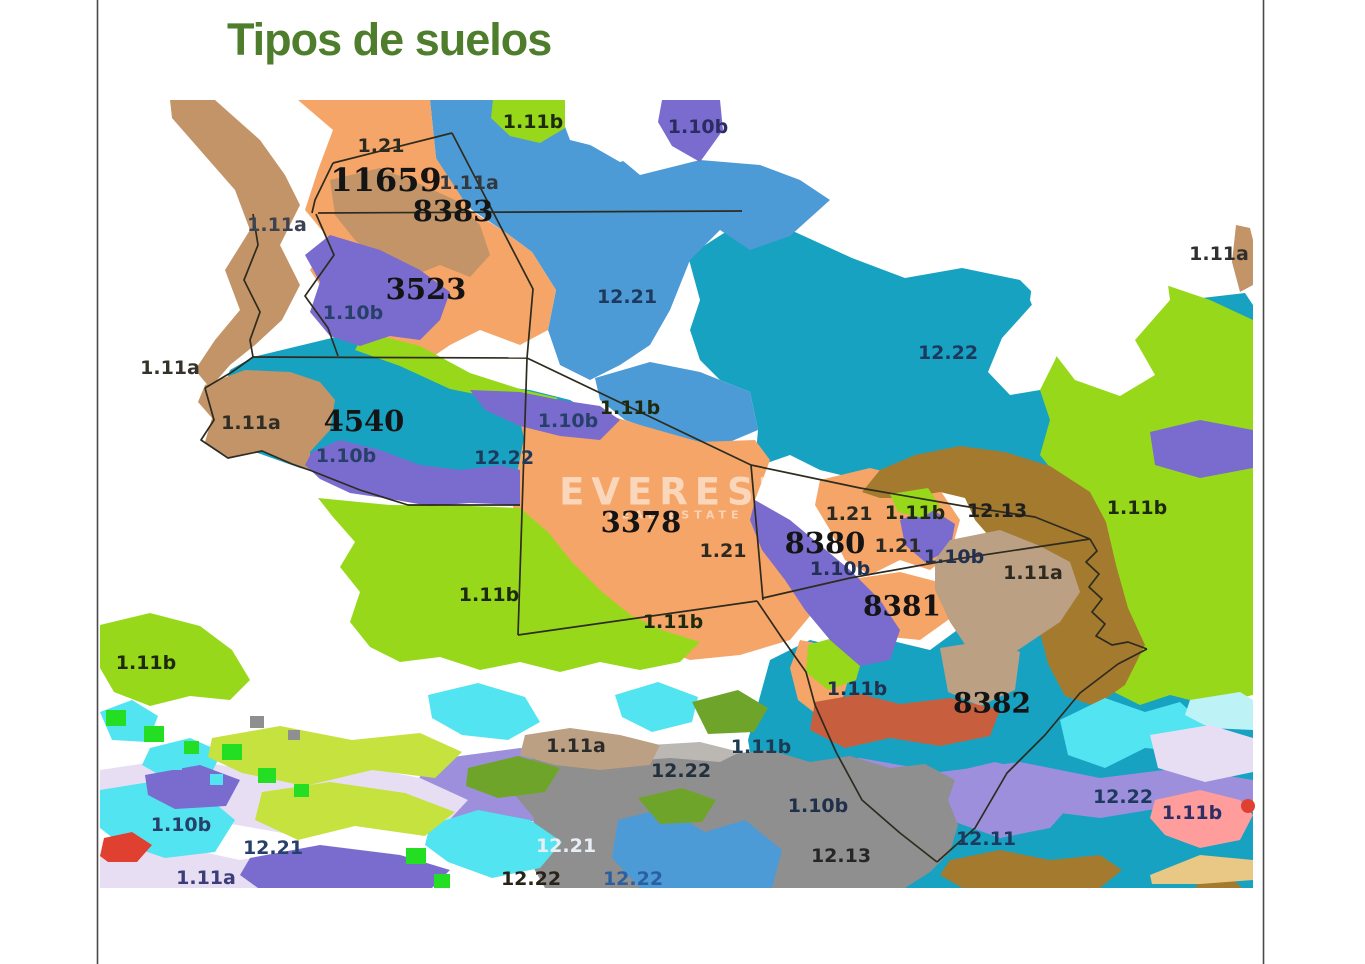  I want to click on parcel-label: 3523, so click(426, 289).